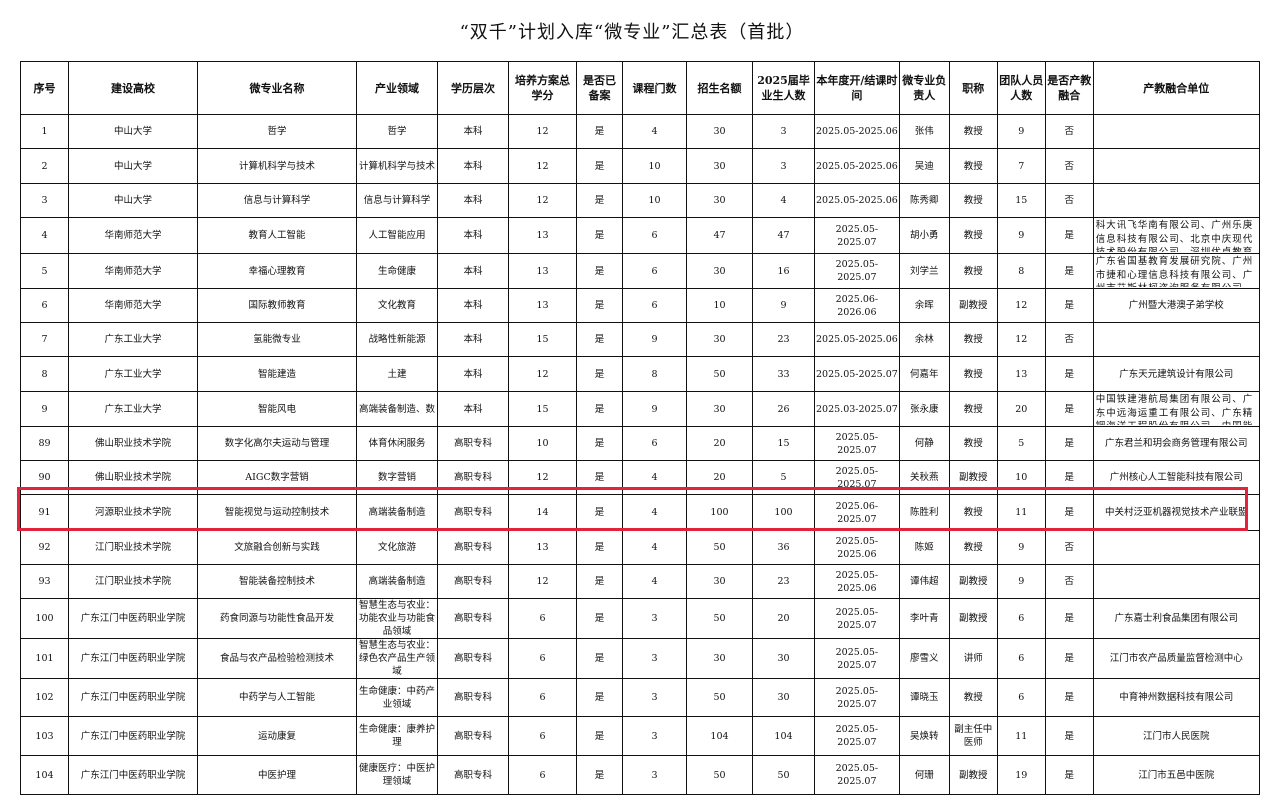  I want to click on cell-seq: 4, so click(44, 235).